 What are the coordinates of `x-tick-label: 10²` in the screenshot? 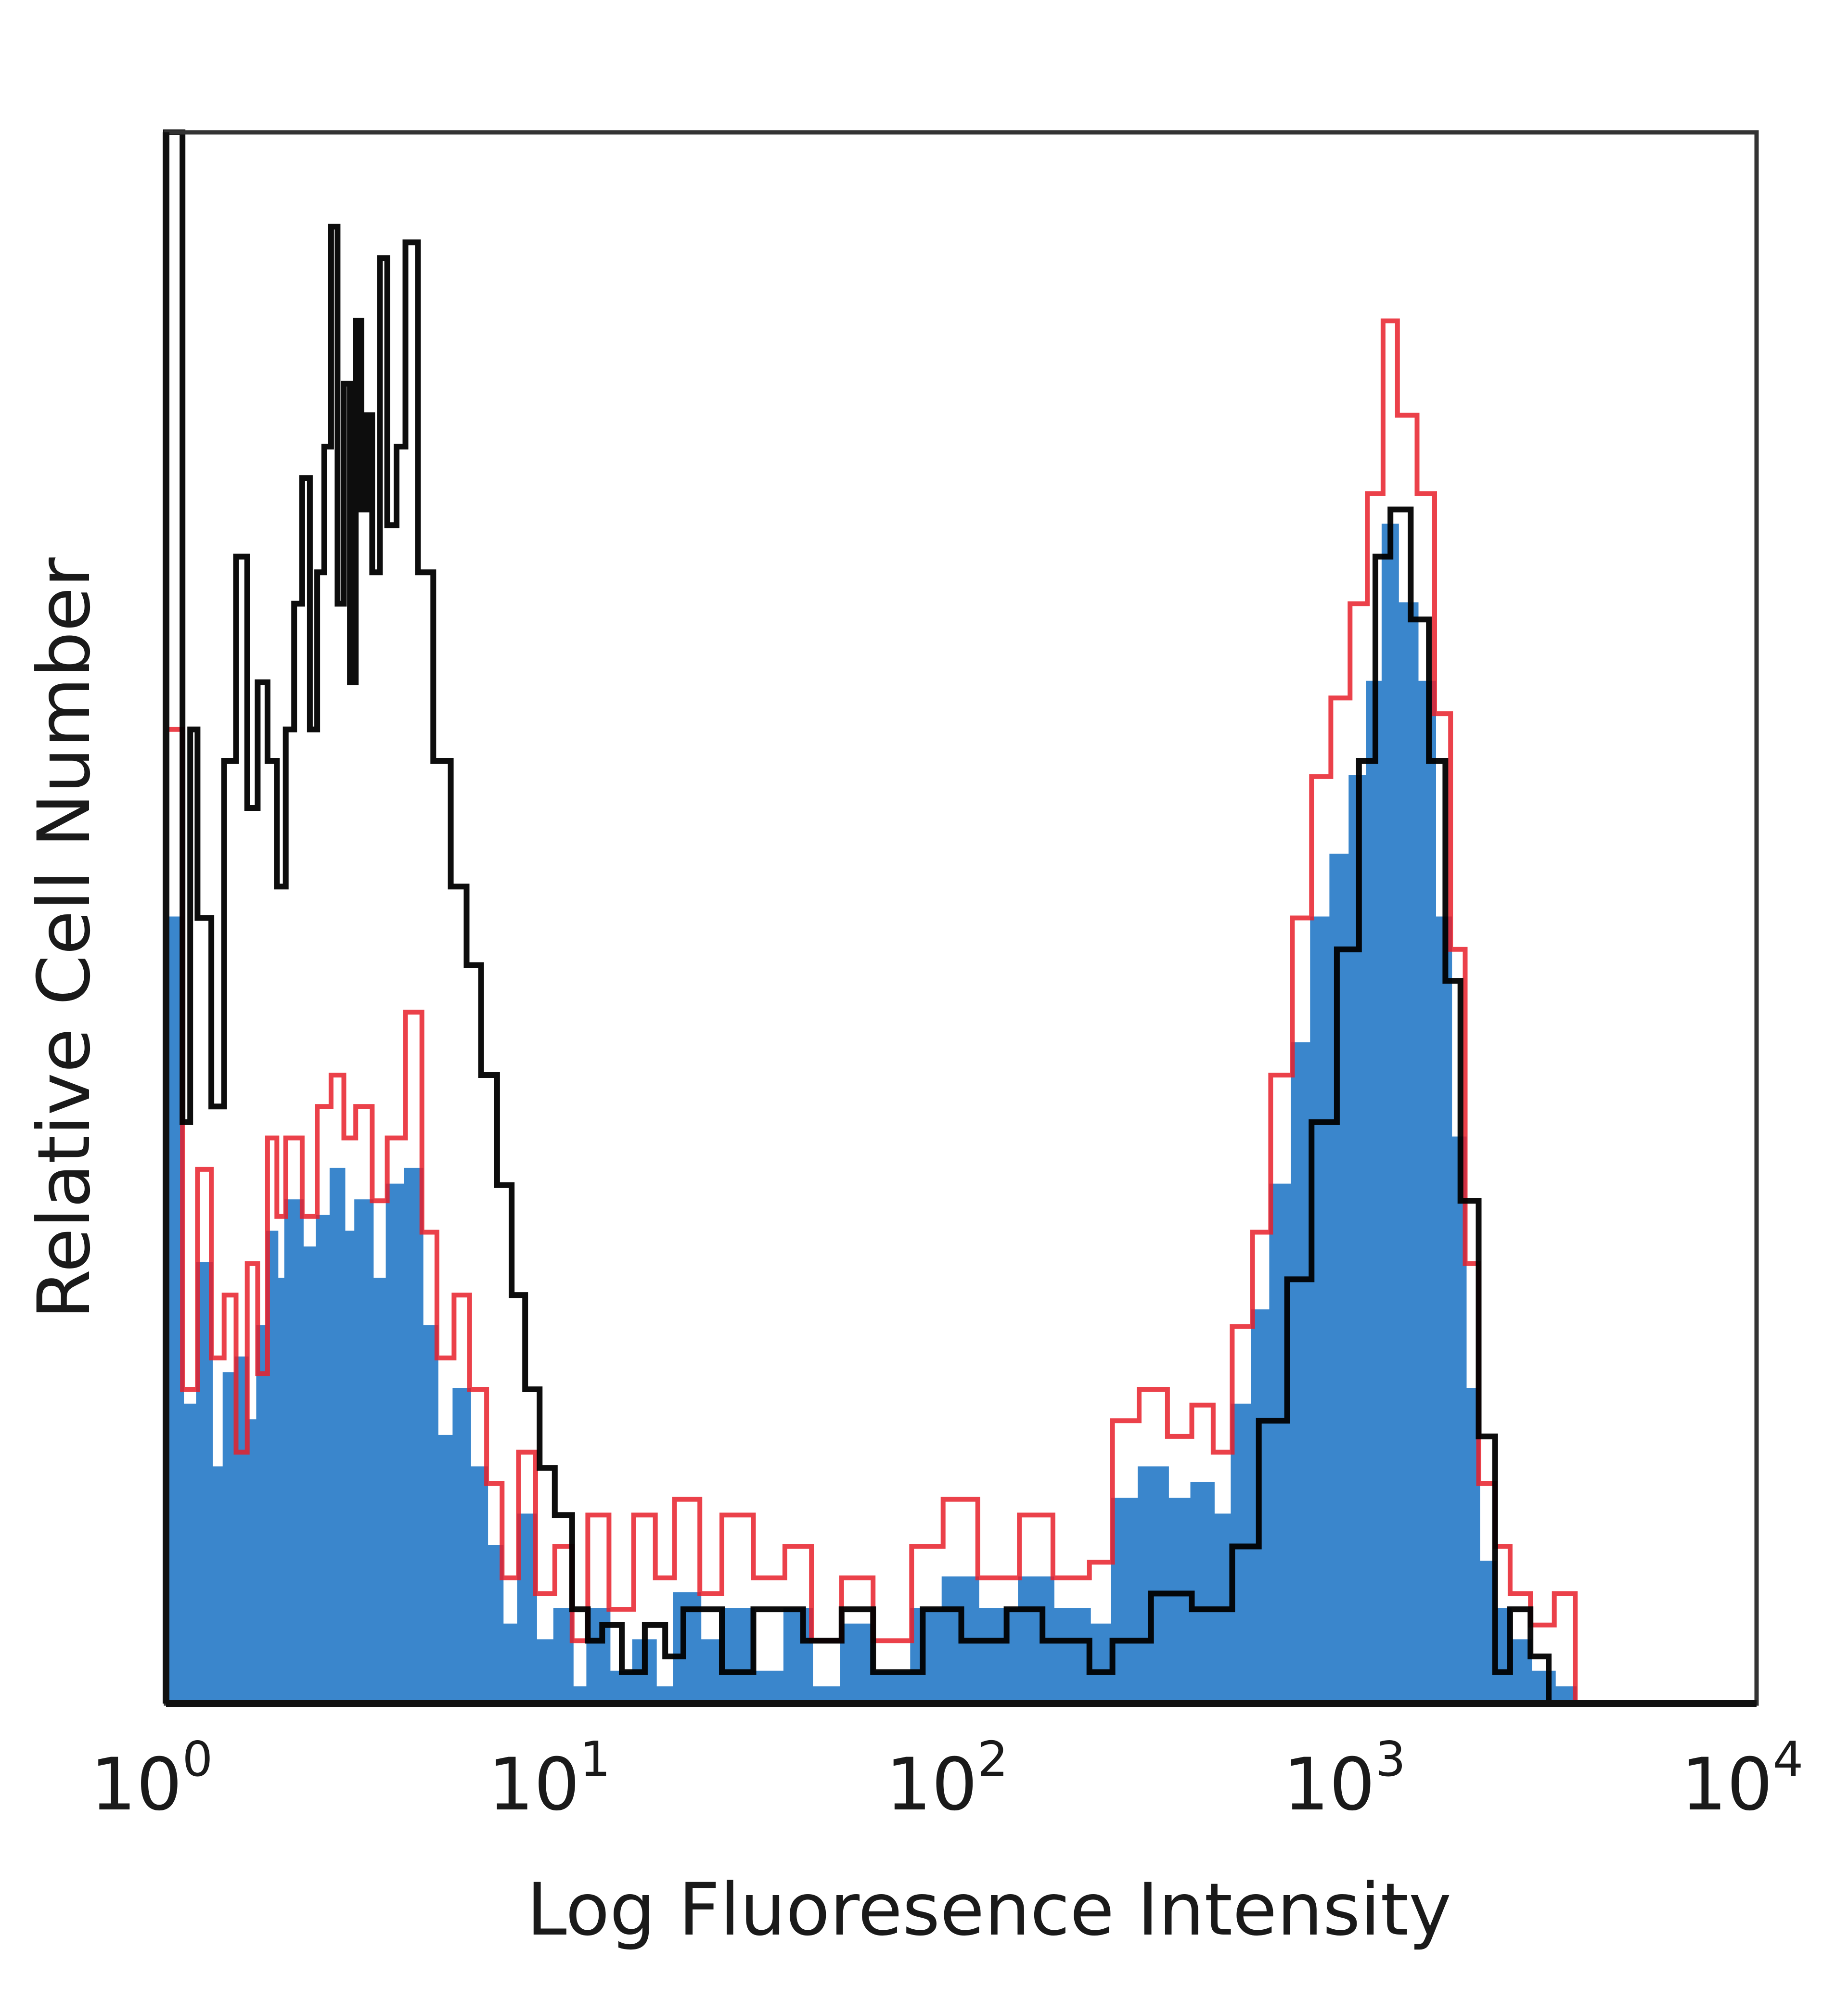 It's located at (947, 1779).